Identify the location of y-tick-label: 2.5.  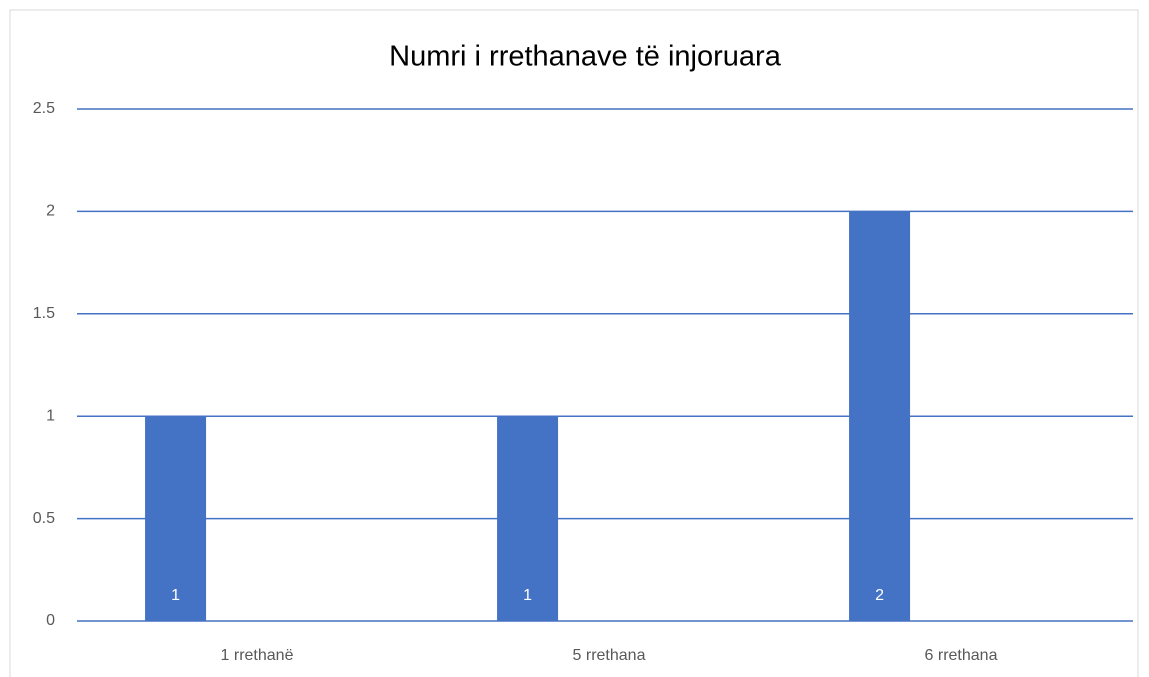
(44, 108).